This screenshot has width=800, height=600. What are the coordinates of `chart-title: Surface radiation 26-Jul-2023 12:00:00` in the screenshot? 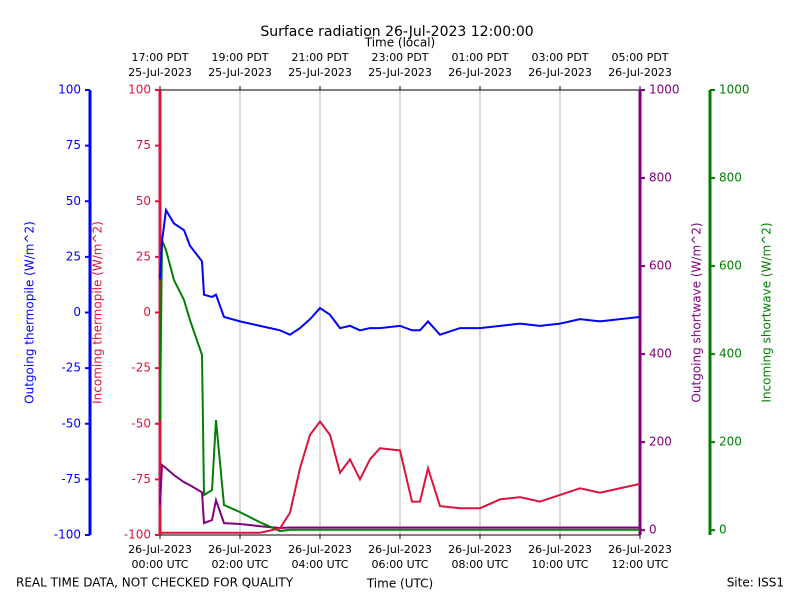 It's located at (396, 32).